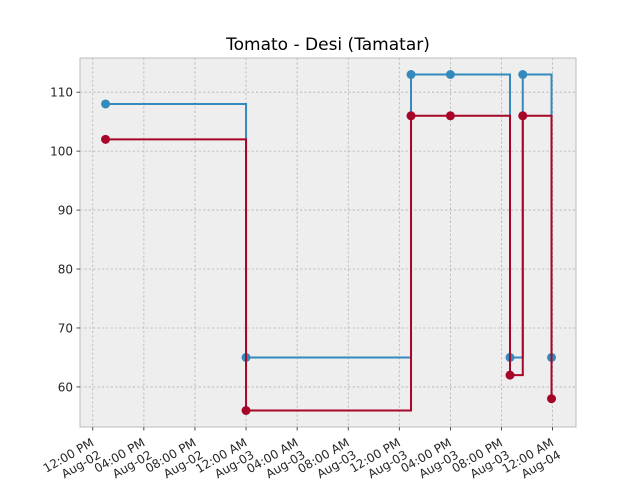 Image resolution: width=640 pixels, height=480 pixels. I want to click on y-tick-label: 70, so click(65, 328).